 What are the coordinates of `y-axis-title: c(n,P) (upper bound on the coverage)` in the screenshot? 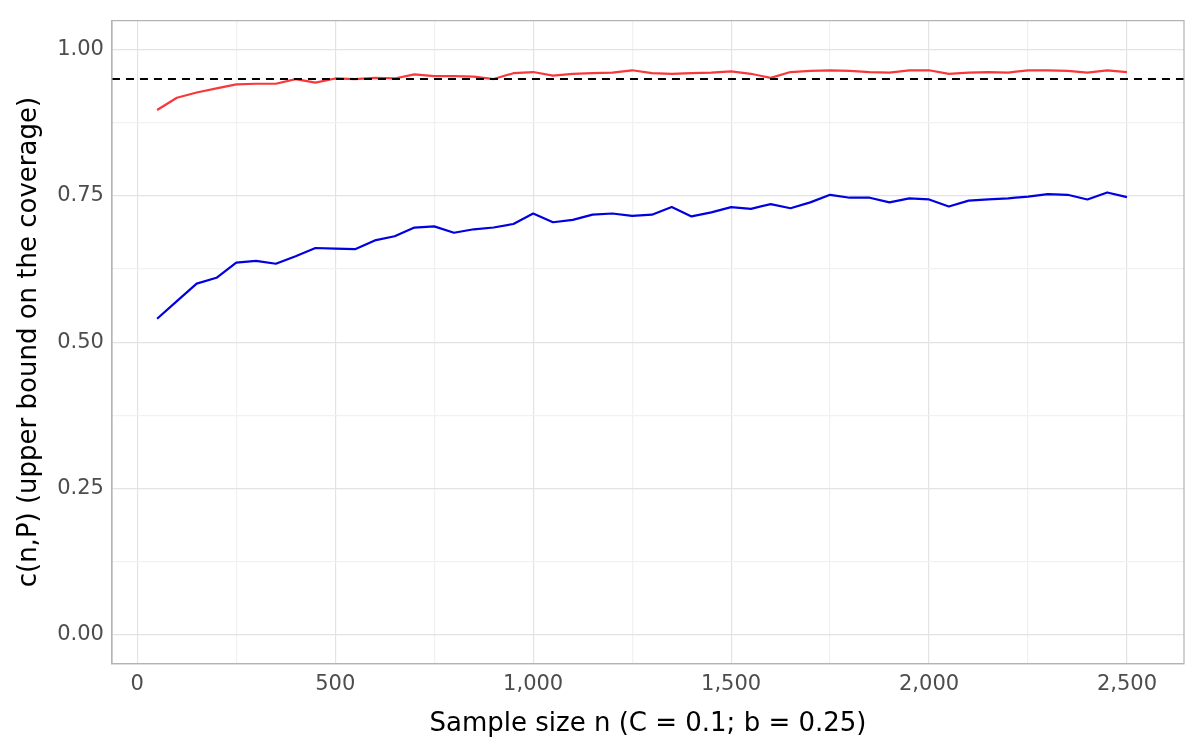 It's located at (27, 342).